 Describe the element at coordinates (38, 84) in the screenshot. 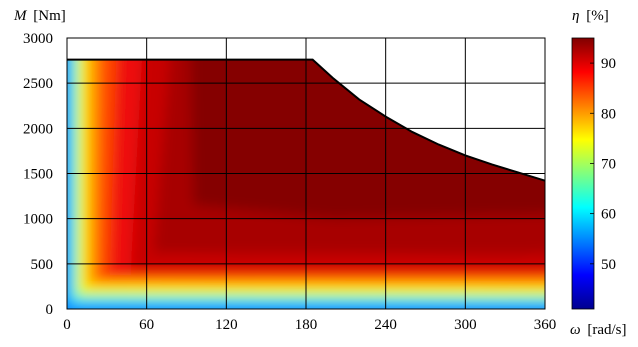

I see `y-tick-label-5: 2500` at that location.